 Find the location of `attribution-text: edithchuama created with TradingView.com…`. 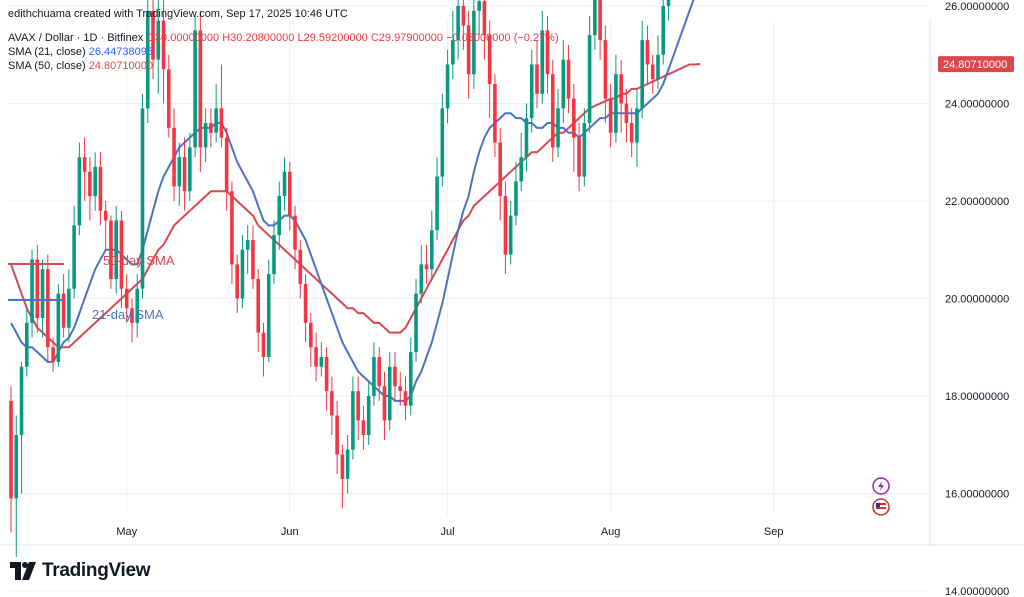

attribution-text: edithchuama created with TradingView.com… is located at coordinates (178, 14).